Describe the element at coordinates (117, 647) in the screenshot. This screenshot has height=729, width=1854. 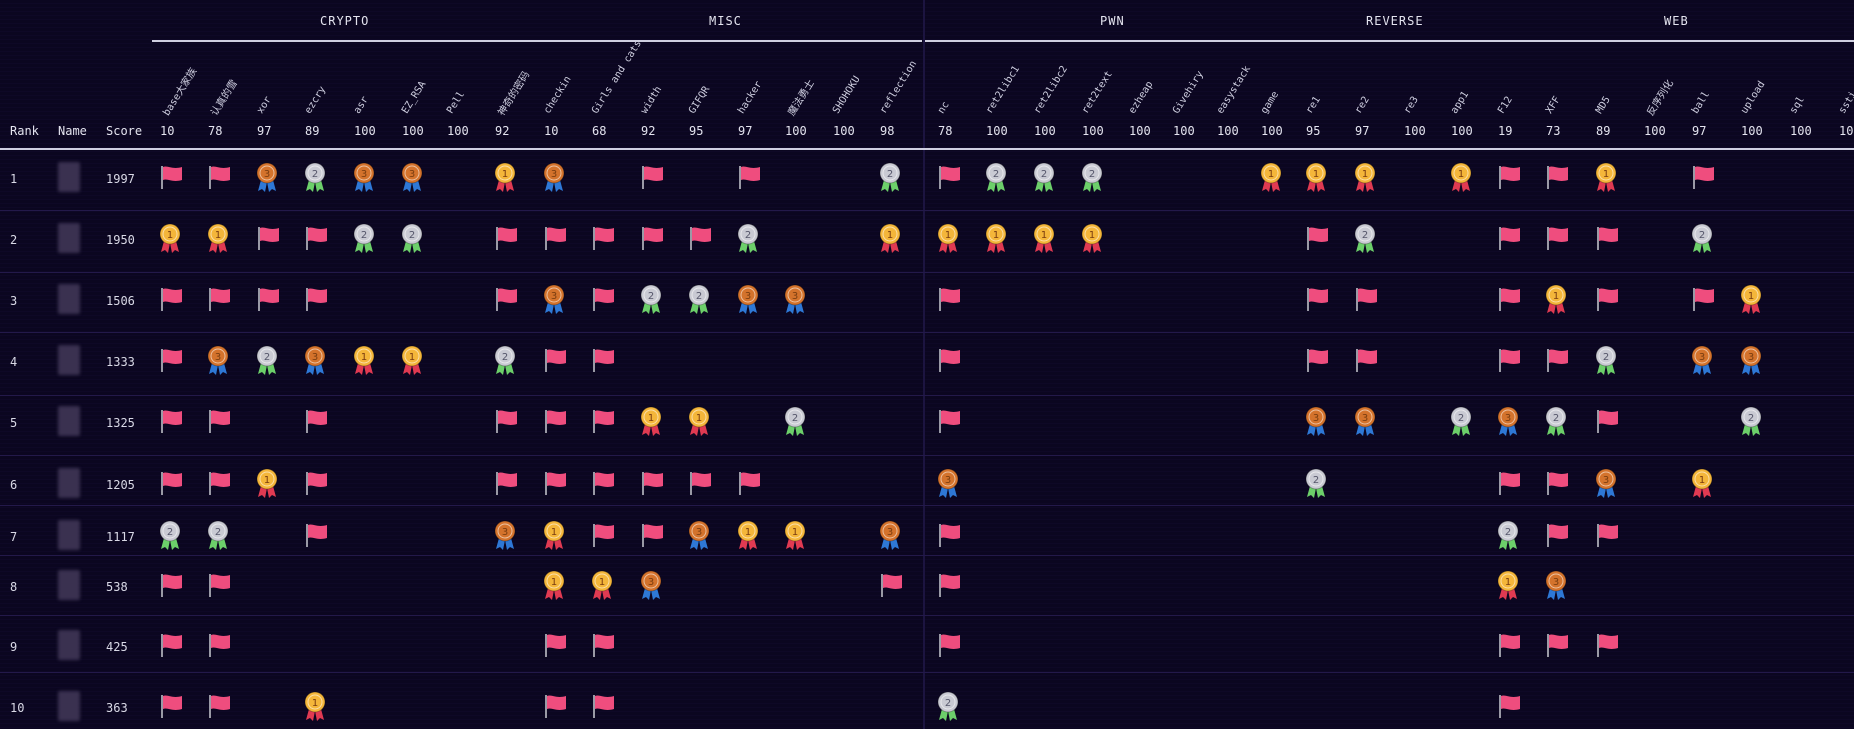
I see `score-cell: 425` at that location.